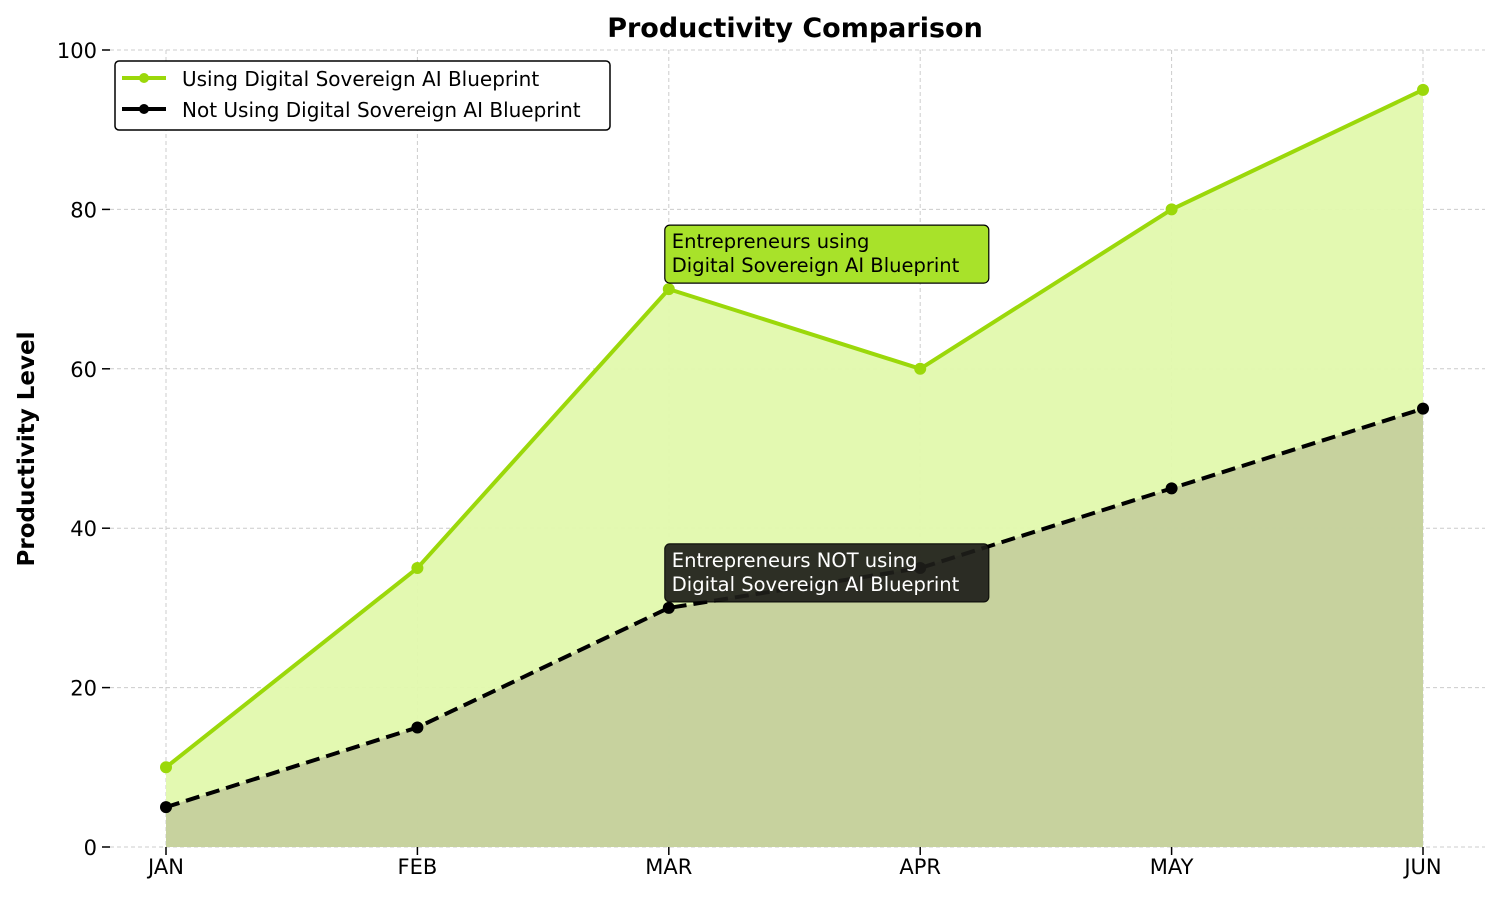 The width and height of the screenshot is (1500, 898). What do you see at coordinates (144, 78) in the screenshot?
I see `legend-marker-using` at bounding box center [144, 78].